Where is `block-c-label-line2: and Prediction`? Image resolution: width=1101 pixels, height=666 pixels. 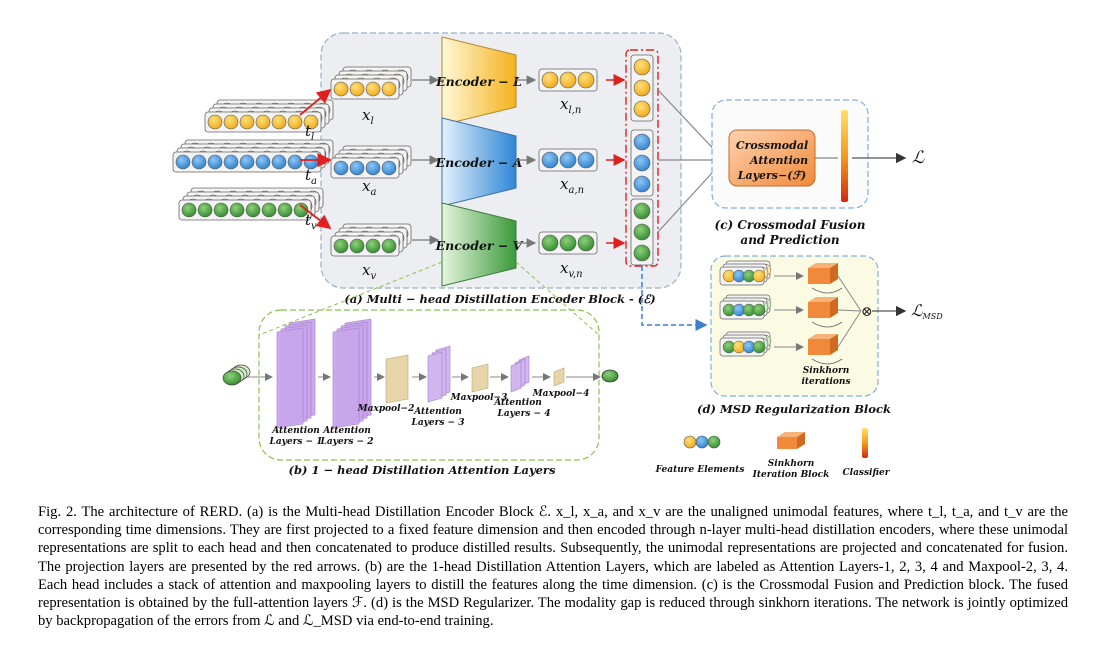
block-c-label-line2: and Prediction is located at coordinates (789, 240).